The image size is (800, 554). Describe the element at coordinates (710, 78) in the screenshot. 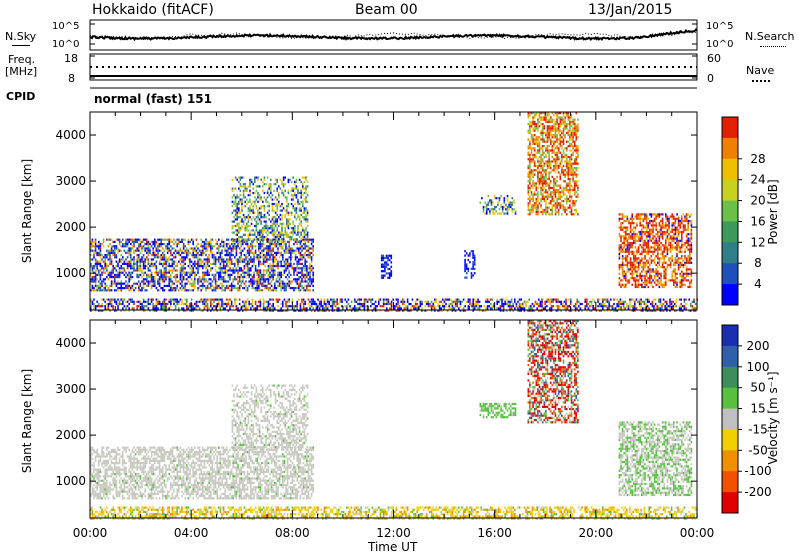

I see `nave-tick-low: 0` at that location.